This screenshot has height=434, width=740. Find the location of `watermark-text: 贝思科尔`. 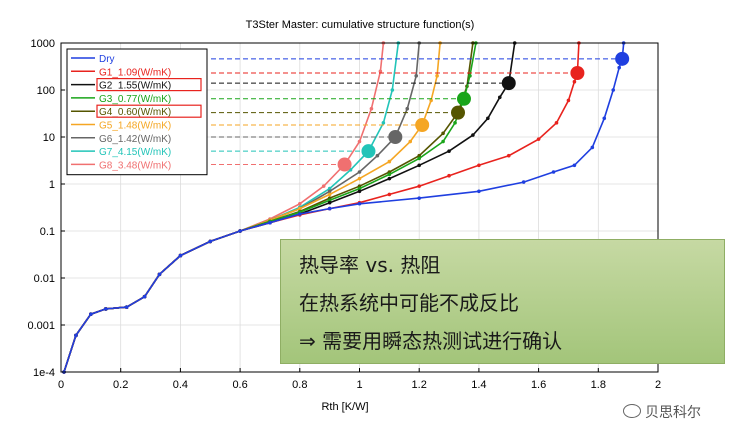

watermark-text: 贝思科尔 is located at coordinates (673, 413).